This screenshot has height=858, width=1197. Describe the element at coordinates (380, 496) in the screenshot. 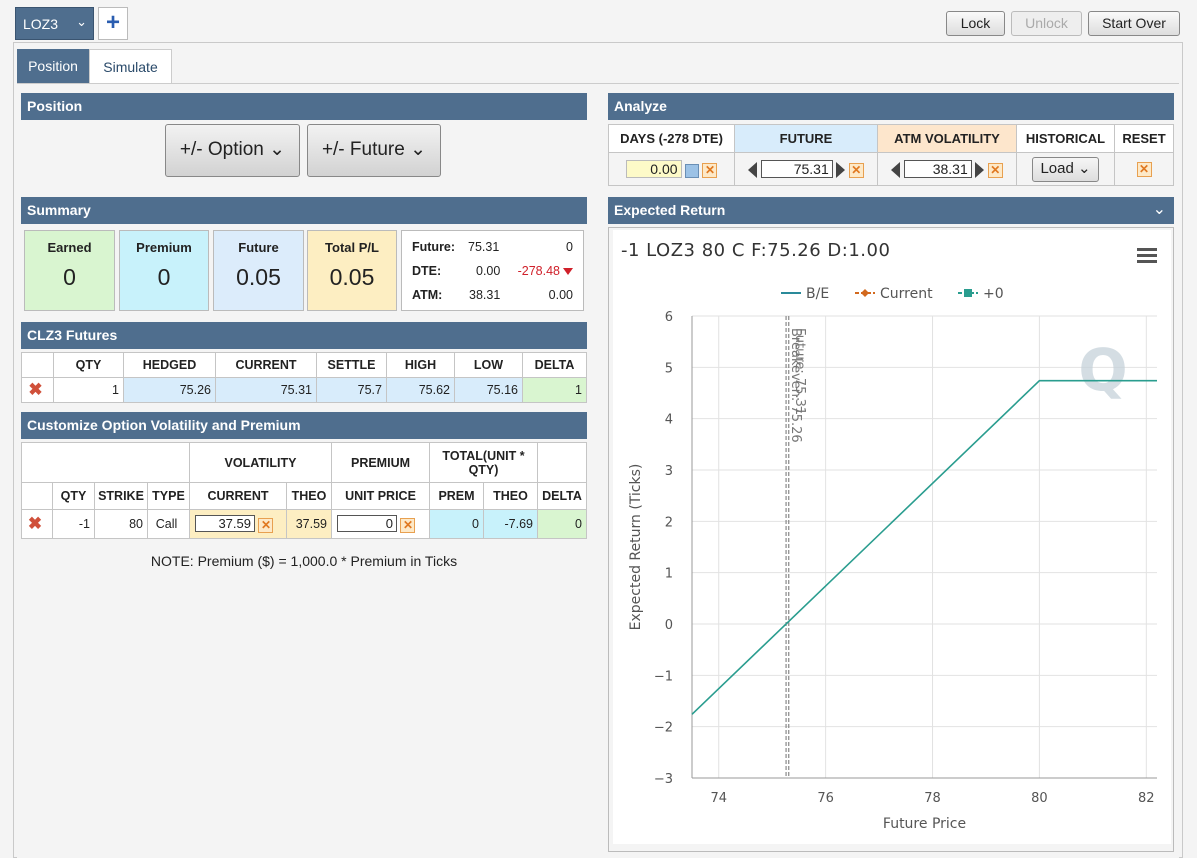

I see `col-unit-price: UNIT PRICE` at that location.